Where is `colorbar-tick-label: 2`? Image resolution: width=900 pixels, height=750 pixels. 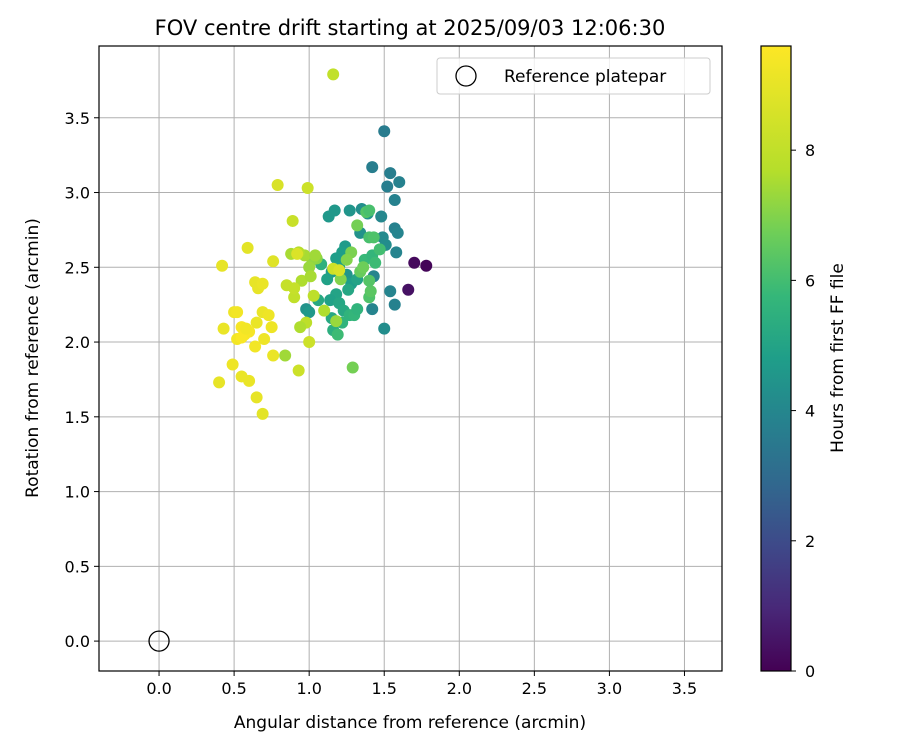
colorbar-tick-label: 2 is located at coordinates (810, 541).